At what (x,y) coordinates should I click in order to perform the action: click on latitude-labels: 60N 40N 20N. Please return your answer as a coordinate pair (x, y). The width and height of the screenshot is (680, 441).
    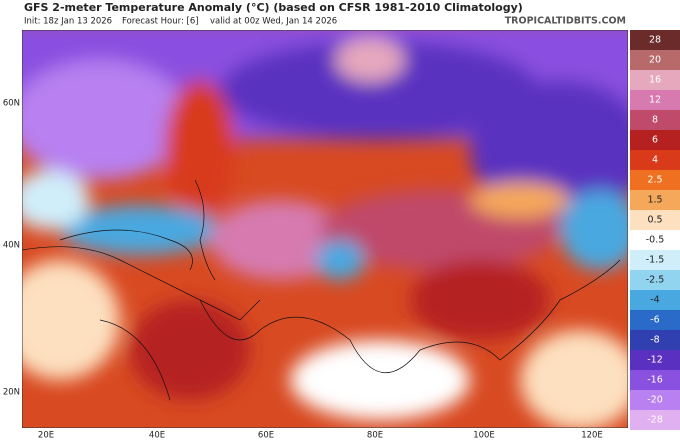
    Looking at the image, I should click on (11, 248).